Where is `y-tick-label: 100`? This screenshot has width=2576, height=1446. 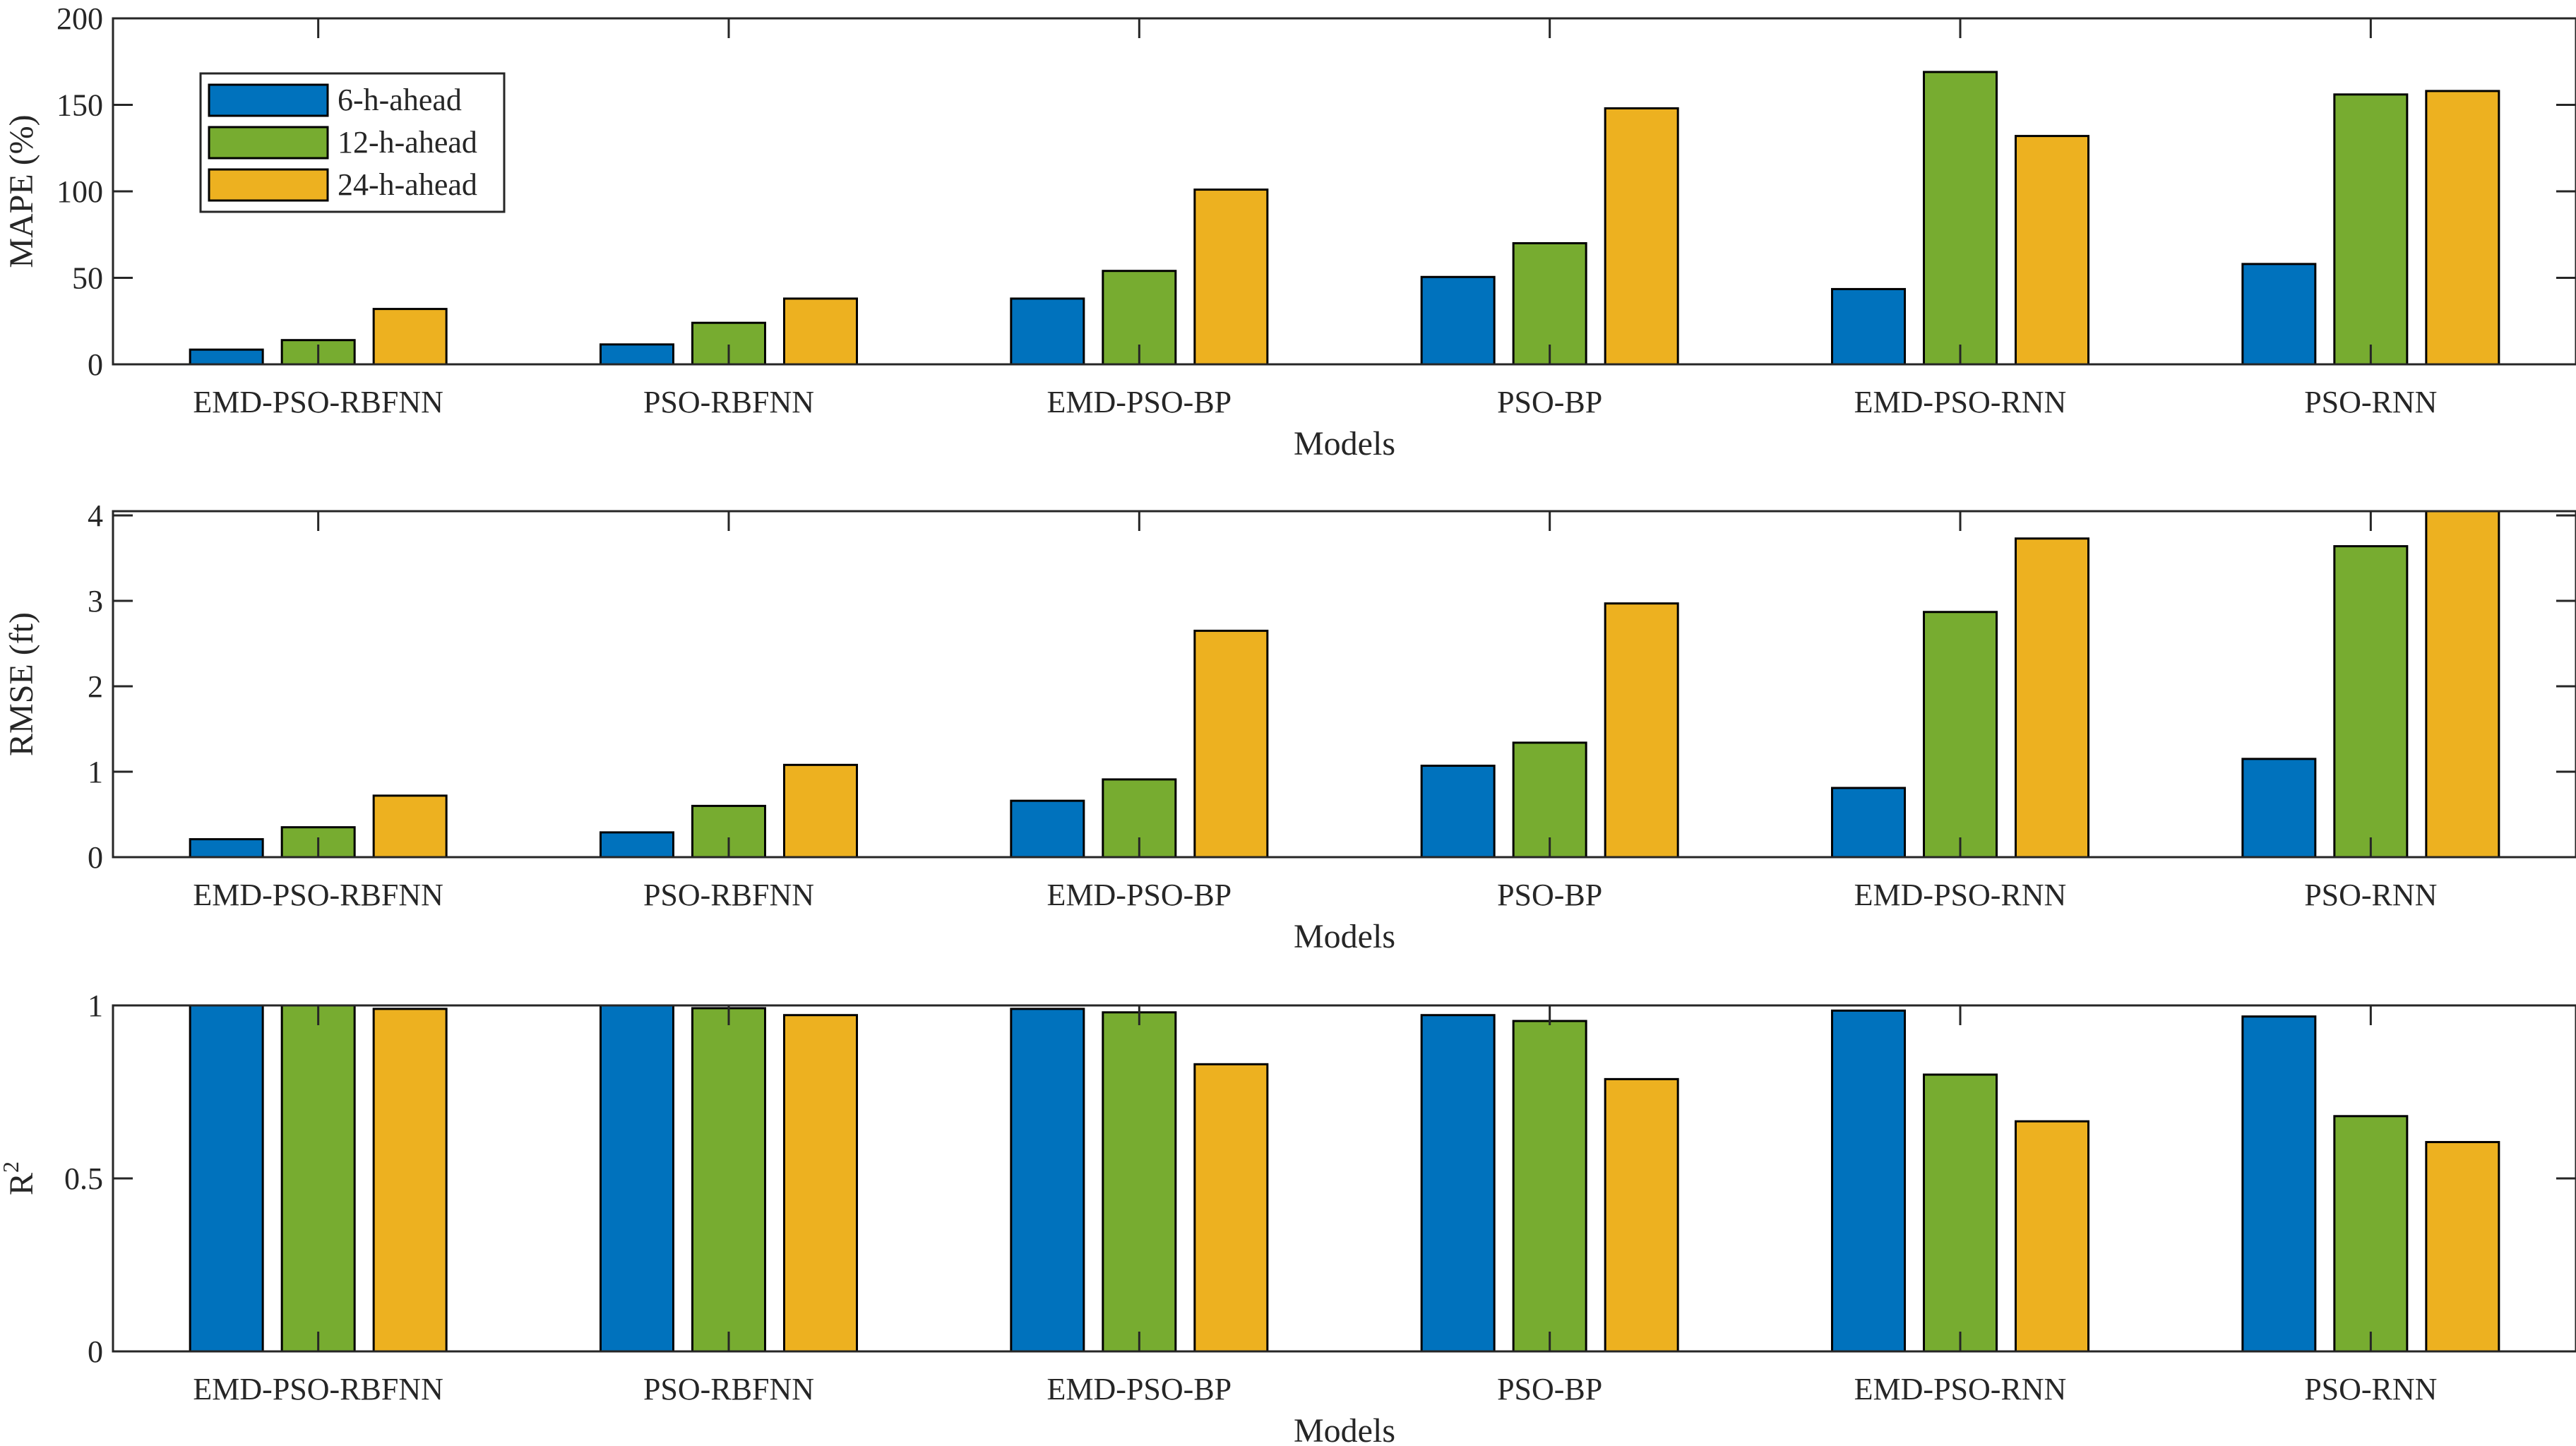 y-tick-label: 100 is located at coordinates (79, 191).